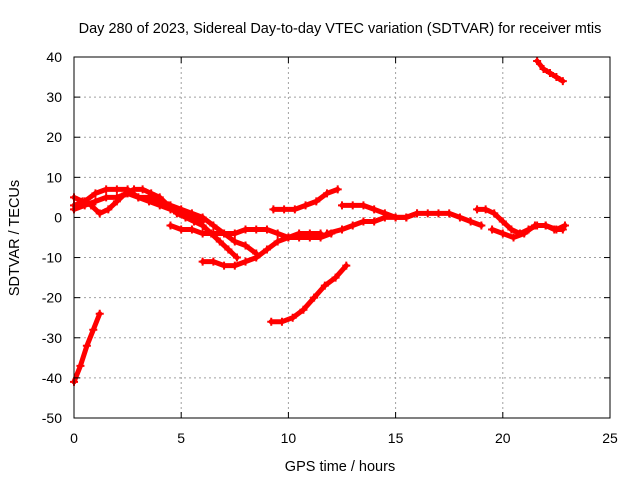 The image size is (640, 480). Describe the element at coordinates (15, 238) in the screenshot. I see `y-axis-label: SDTVAR / TECUs` at that location.